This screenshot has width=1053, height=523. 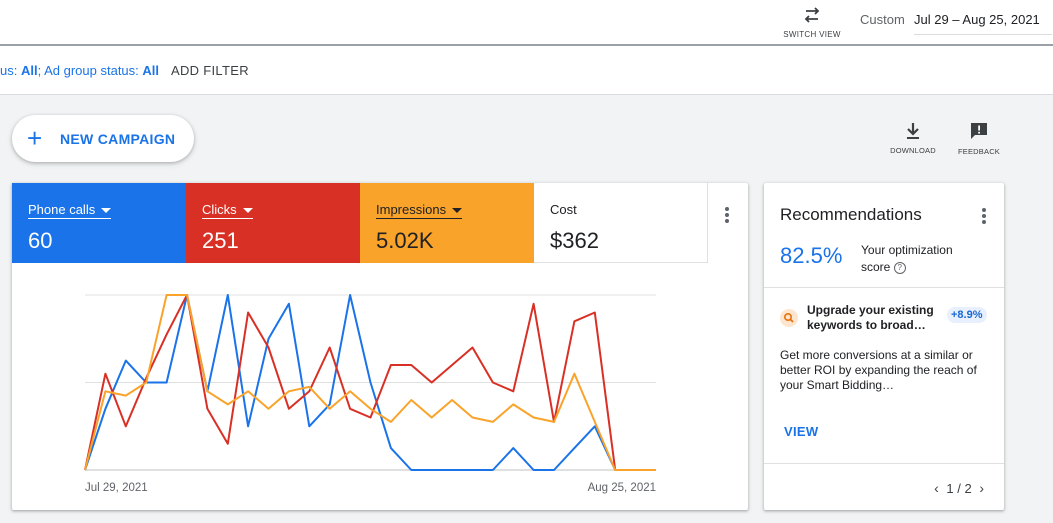 What do you see at coordinates (899, 267) in the screenshot?
I see `help-icon: ?` at bounding box center [899, 267].